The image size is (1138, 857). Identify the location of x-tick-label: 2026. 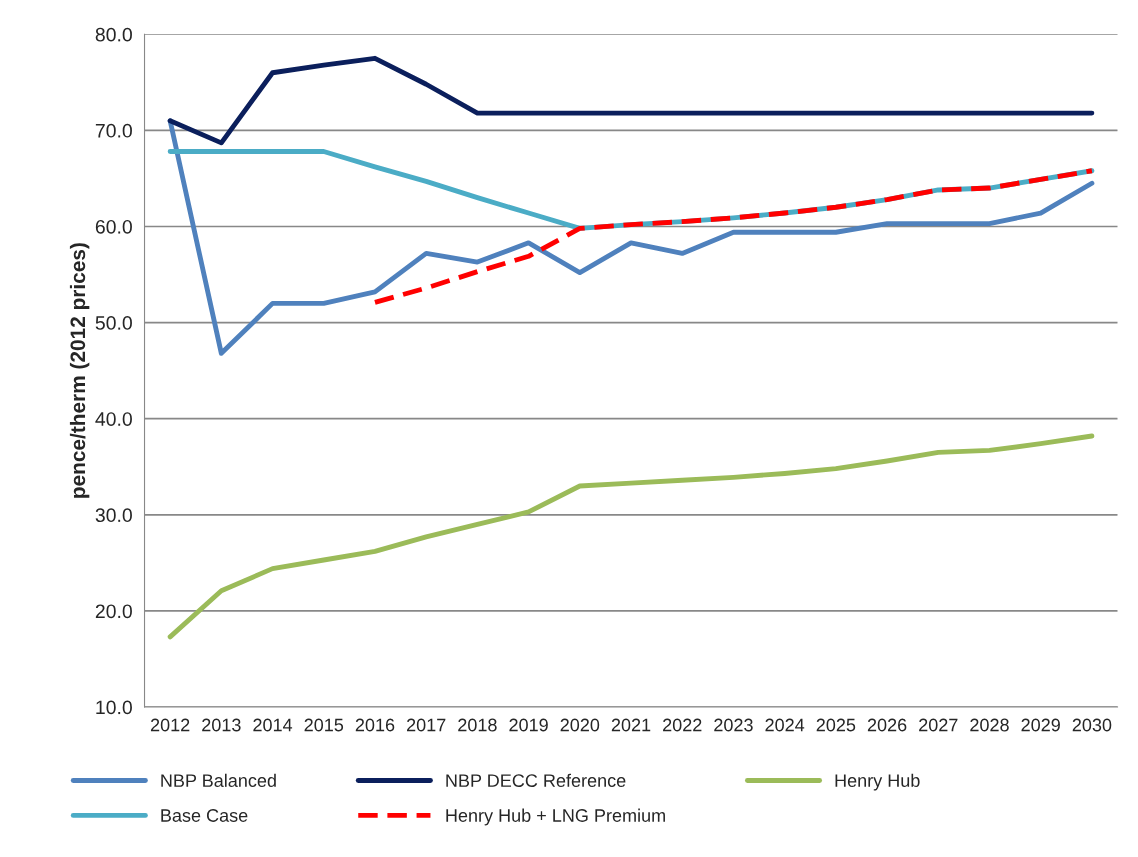
(887, 725).